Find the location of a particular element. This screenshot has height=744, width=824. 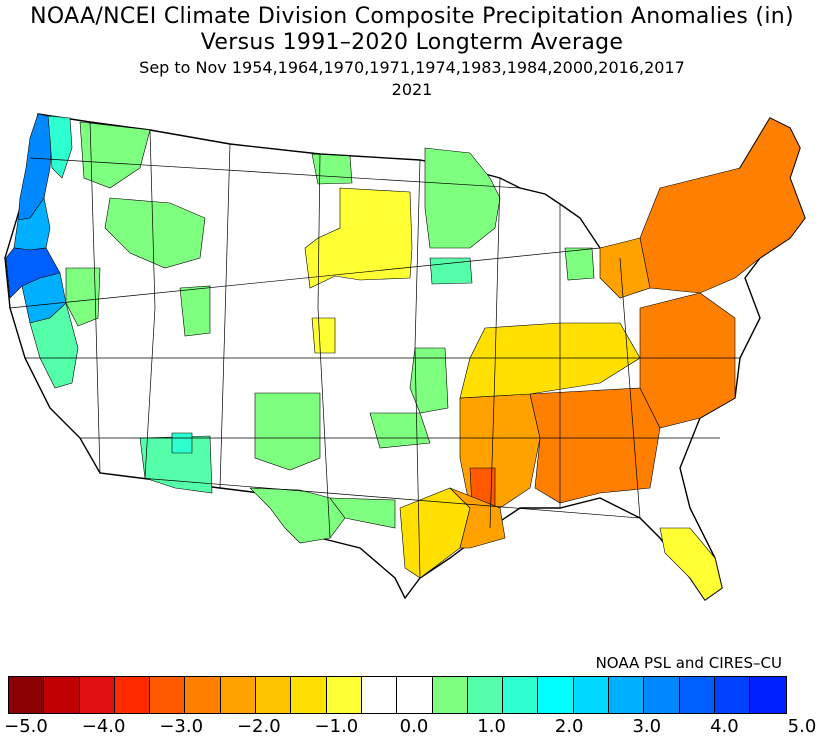

legend-tick-label: −2.0 is located at coordinates (258, 726).